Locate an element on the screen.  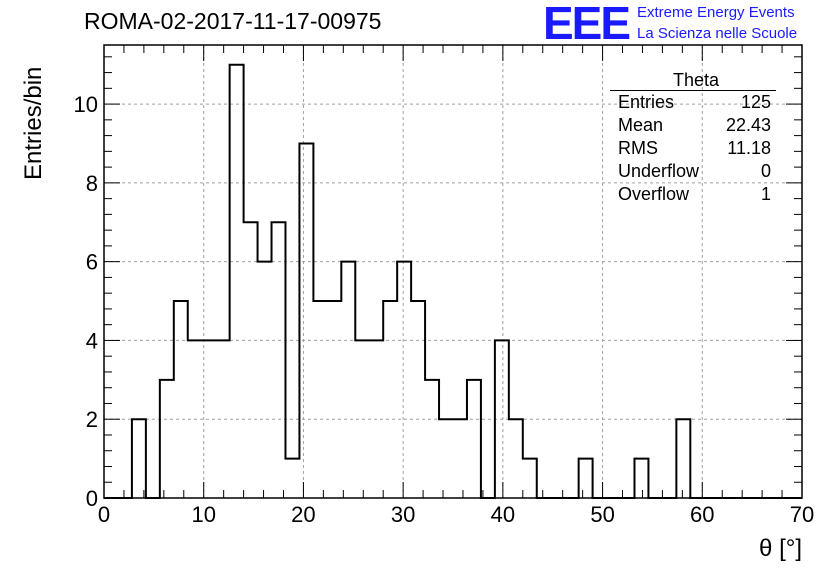
stats-row-mean: Mean 22.43 is located at coordinates (693, 125).